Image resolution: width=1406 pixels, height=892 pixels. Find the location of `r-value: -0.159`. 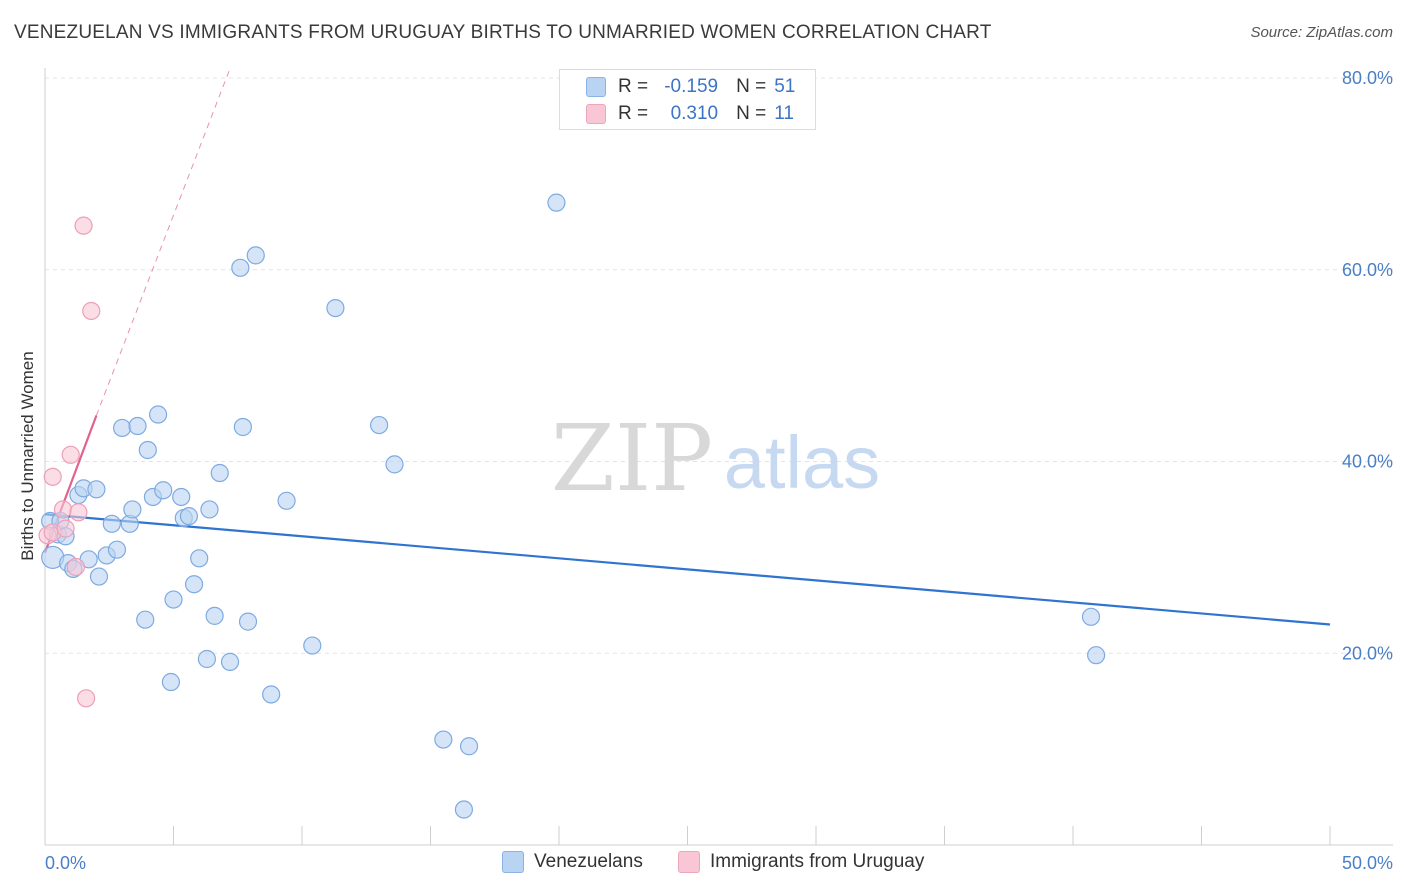

r-value: -0.159 is located at coordinates (691, 86).